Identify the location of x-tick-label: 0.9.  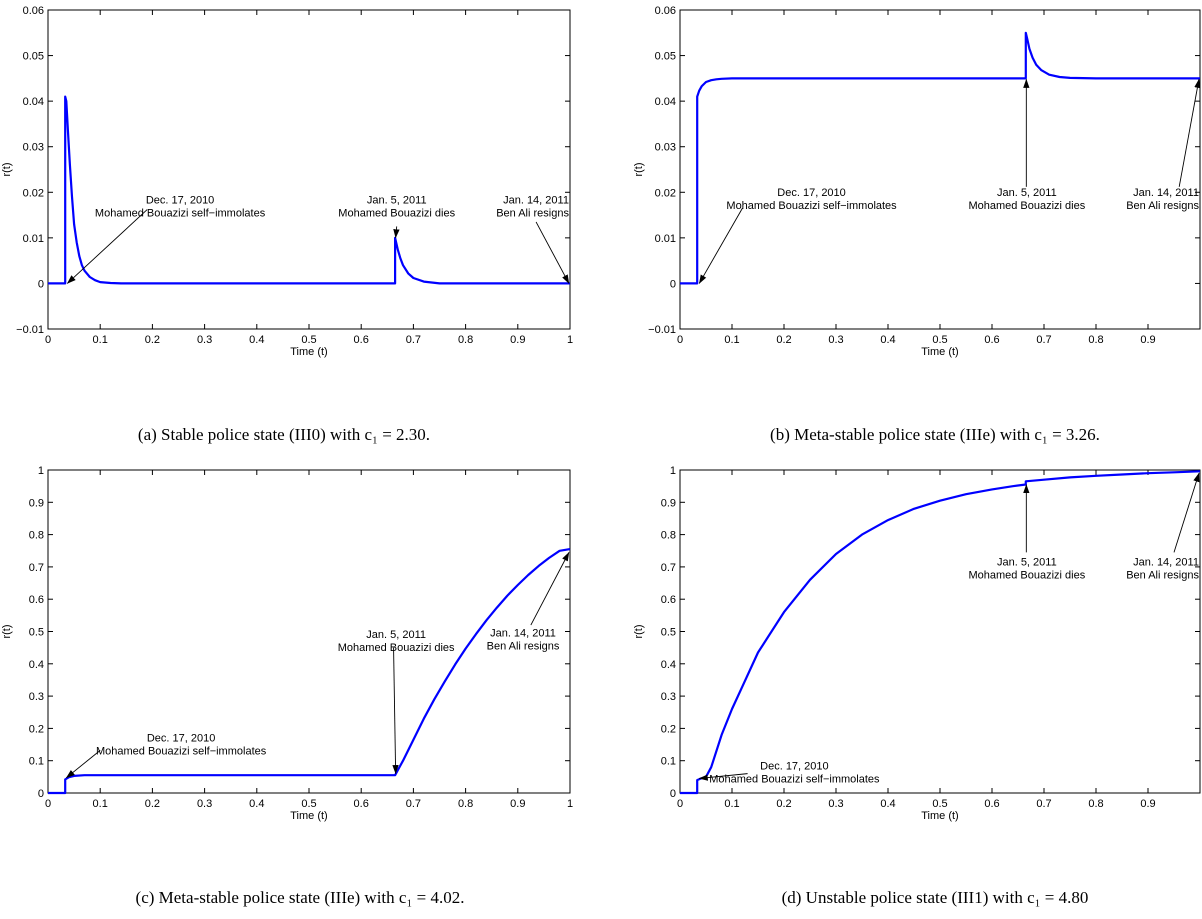
(1147, 804).